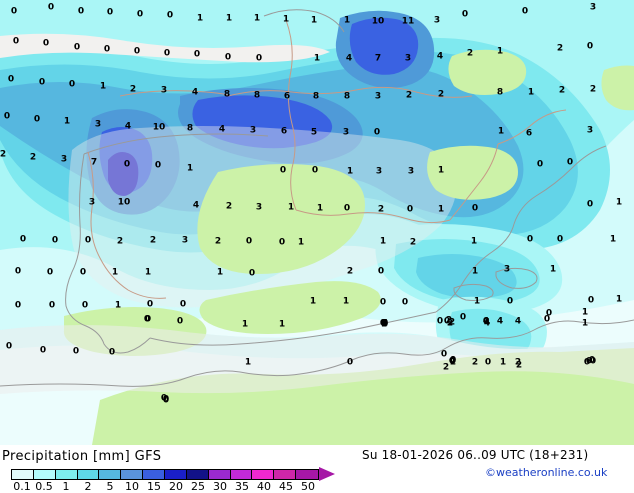 This screenshot has height=493, width=634. What do you see at coordinates (281, 219) in the screenshot?
I see `vegetation-central` at bounding box center [281, 219].